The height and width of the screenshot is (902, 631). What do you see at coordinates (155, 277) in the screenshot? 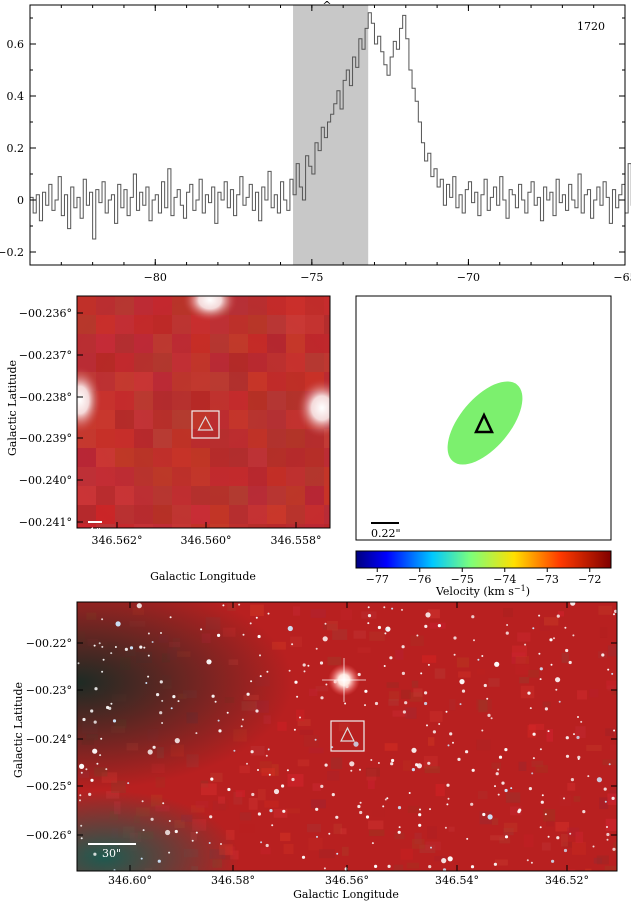
I see `spectrum-xtick-label: −80` at bounding box center [155, 277].